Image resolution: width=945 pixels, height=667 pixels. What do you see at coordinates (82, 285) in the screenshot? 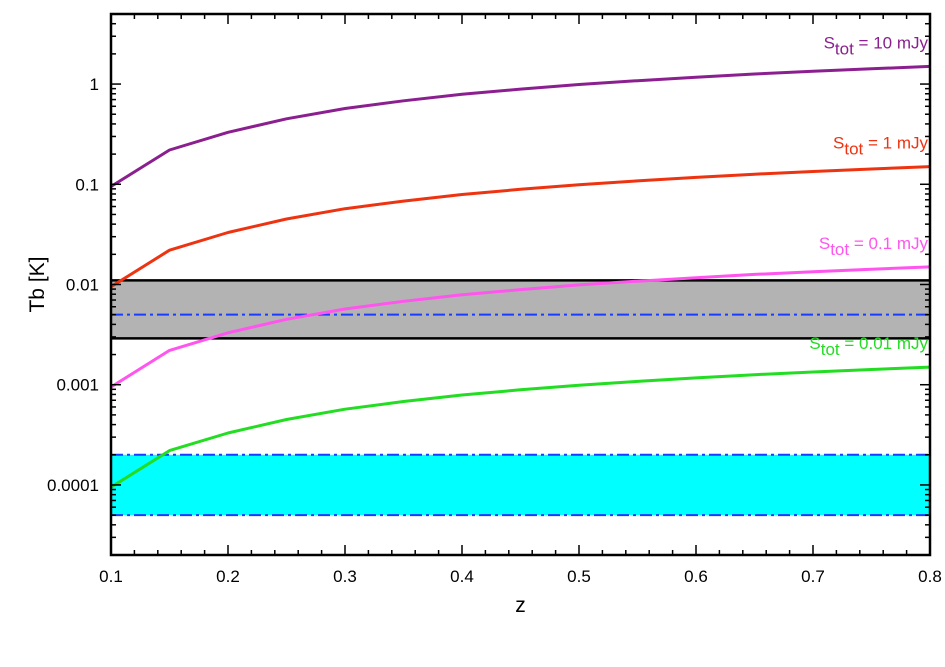
I see `y-tick-label-2: 0.01` at bounding box center [82, 285].